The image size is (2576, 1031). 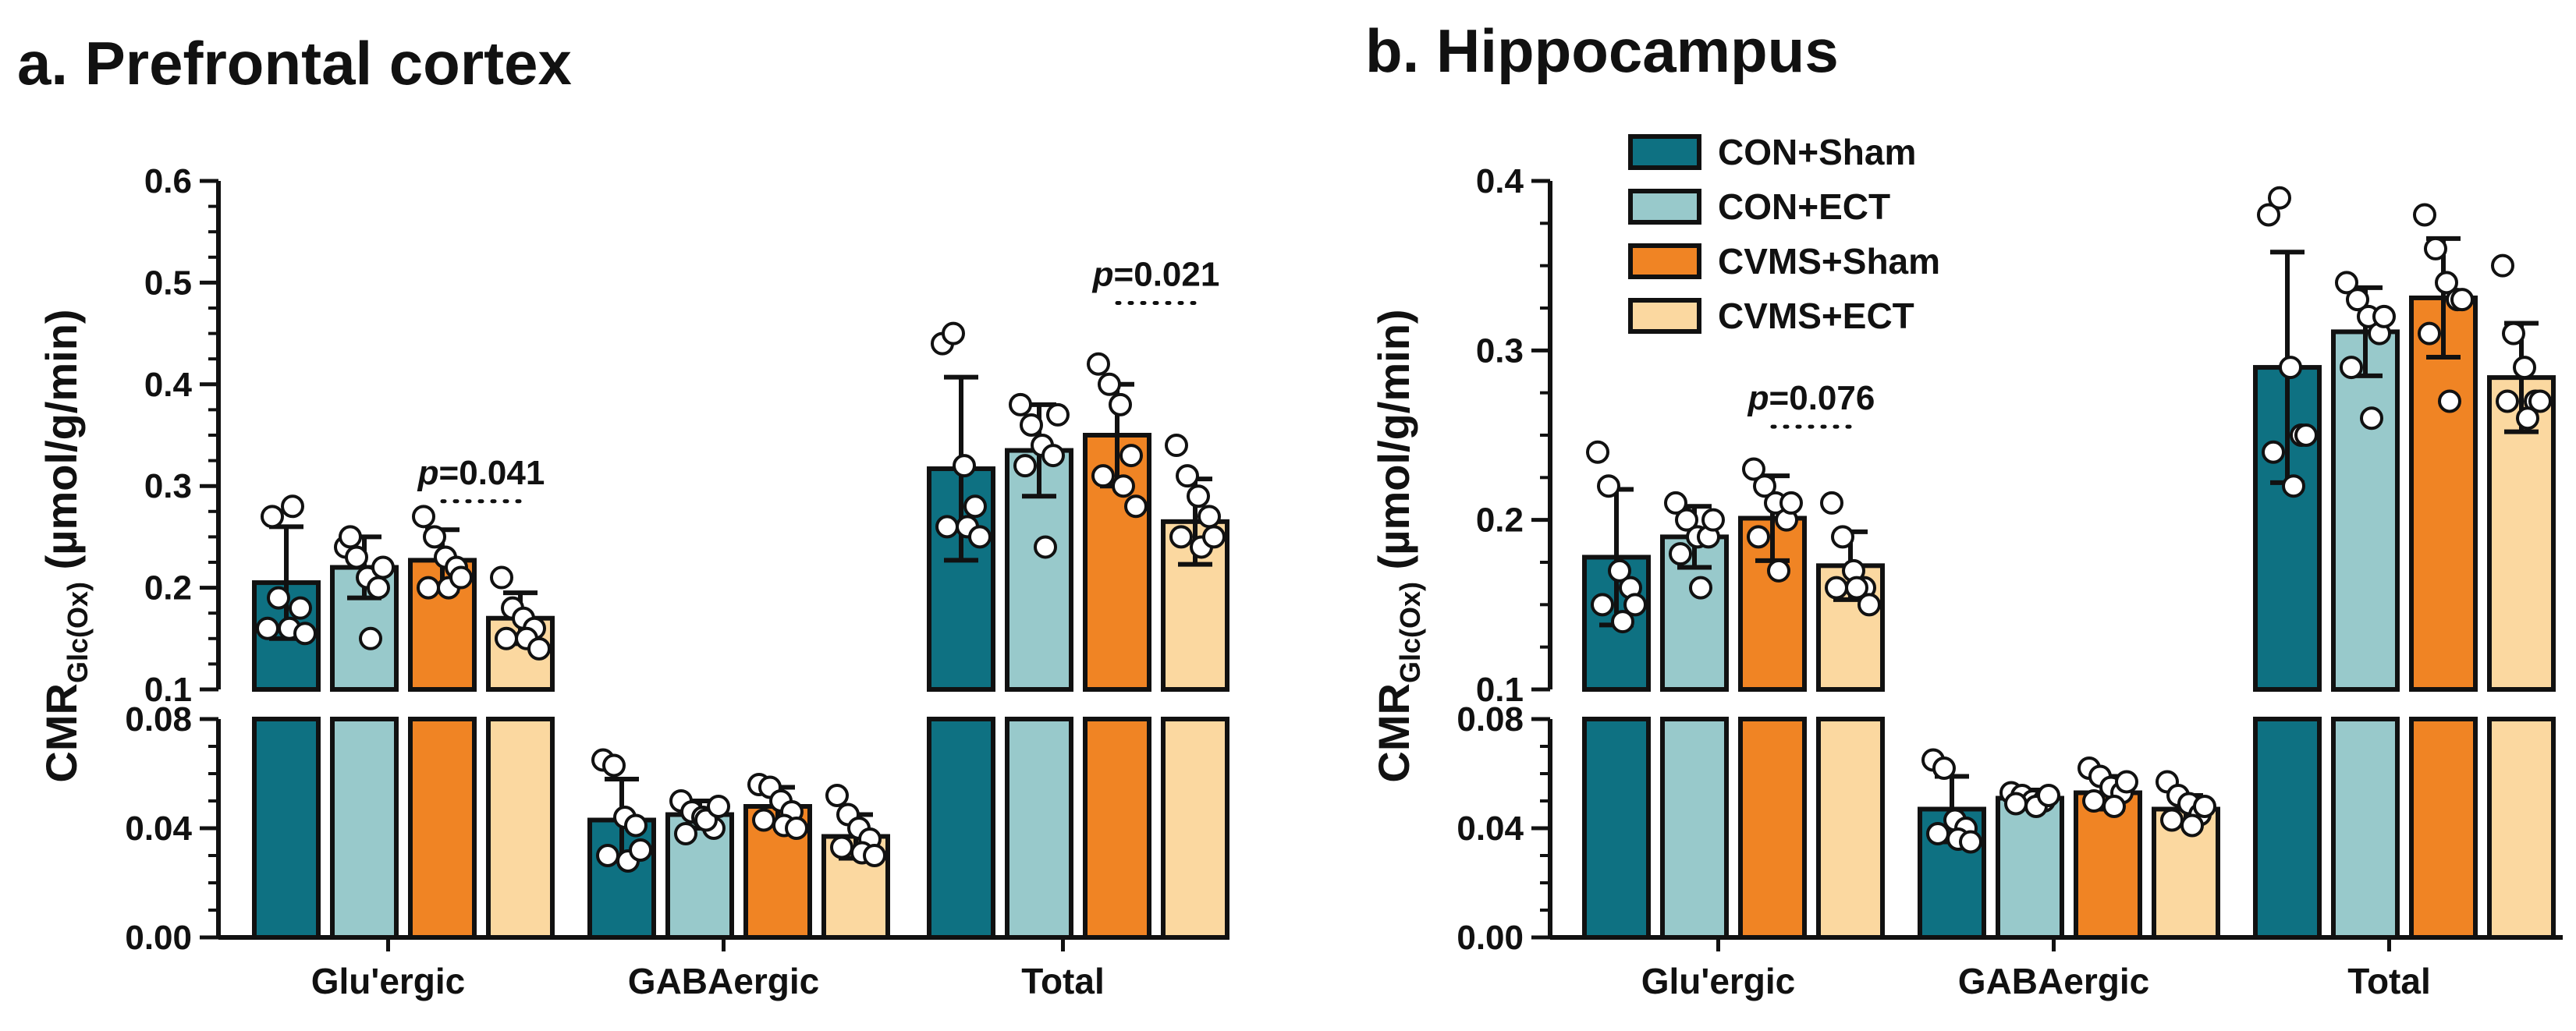 I want to click on p-symbol: p, so click(x=1103, y=274).